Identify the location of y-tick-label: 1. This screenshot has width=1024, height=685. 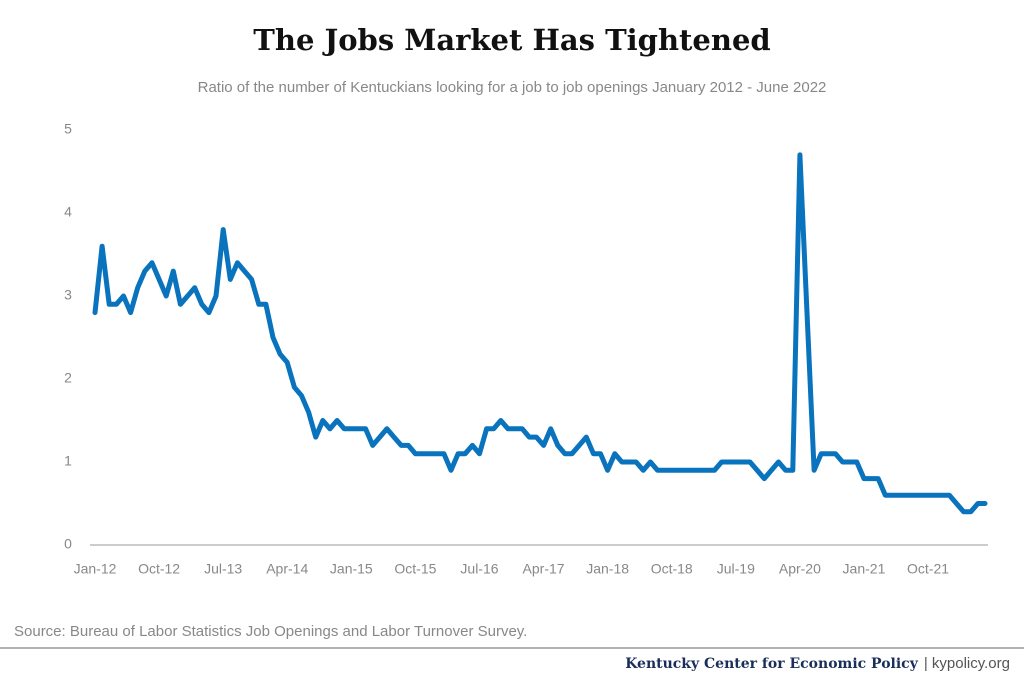
(68, 461).